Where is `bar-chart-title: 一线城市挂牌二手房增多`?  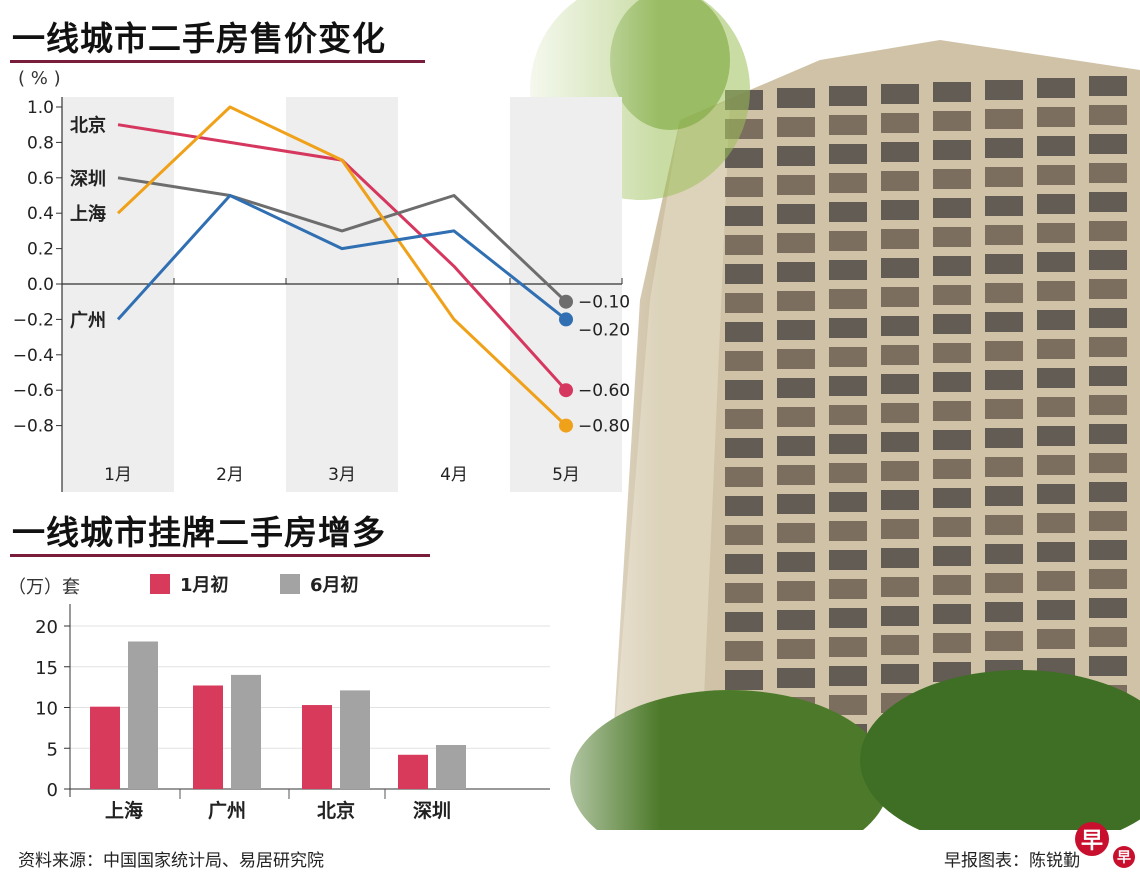
bar-chart-title: 一线城市挂牌二手房增多 is located at coordinates (199, 532).